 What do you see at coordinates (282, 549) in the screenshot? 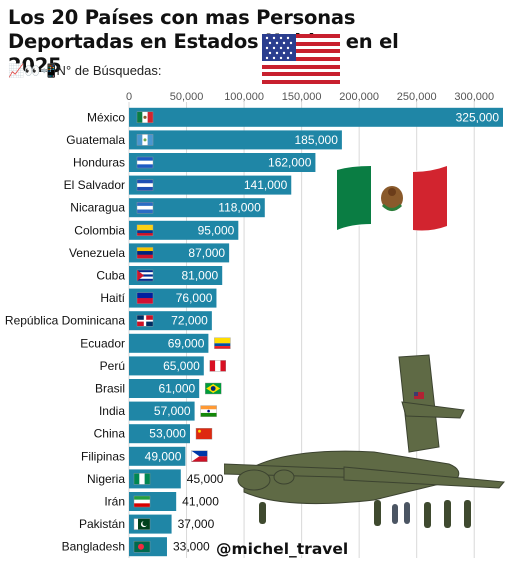
I see `watermark: @michel_travel` at bounding box center [282, 549].